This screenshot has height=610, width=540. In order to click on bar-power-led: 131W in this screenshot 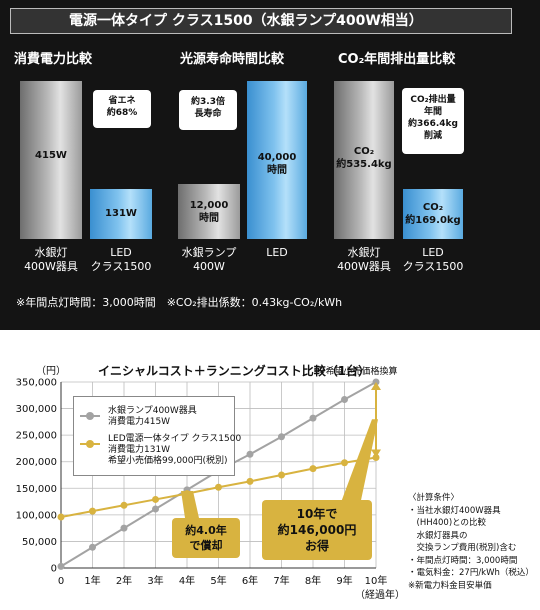, I will do `click(121, 214)`.